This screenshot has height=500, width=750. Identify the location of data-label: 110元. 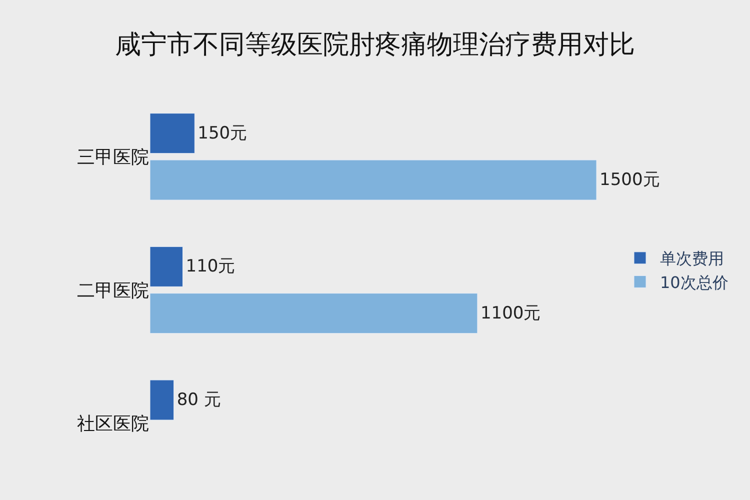
(211, 266).